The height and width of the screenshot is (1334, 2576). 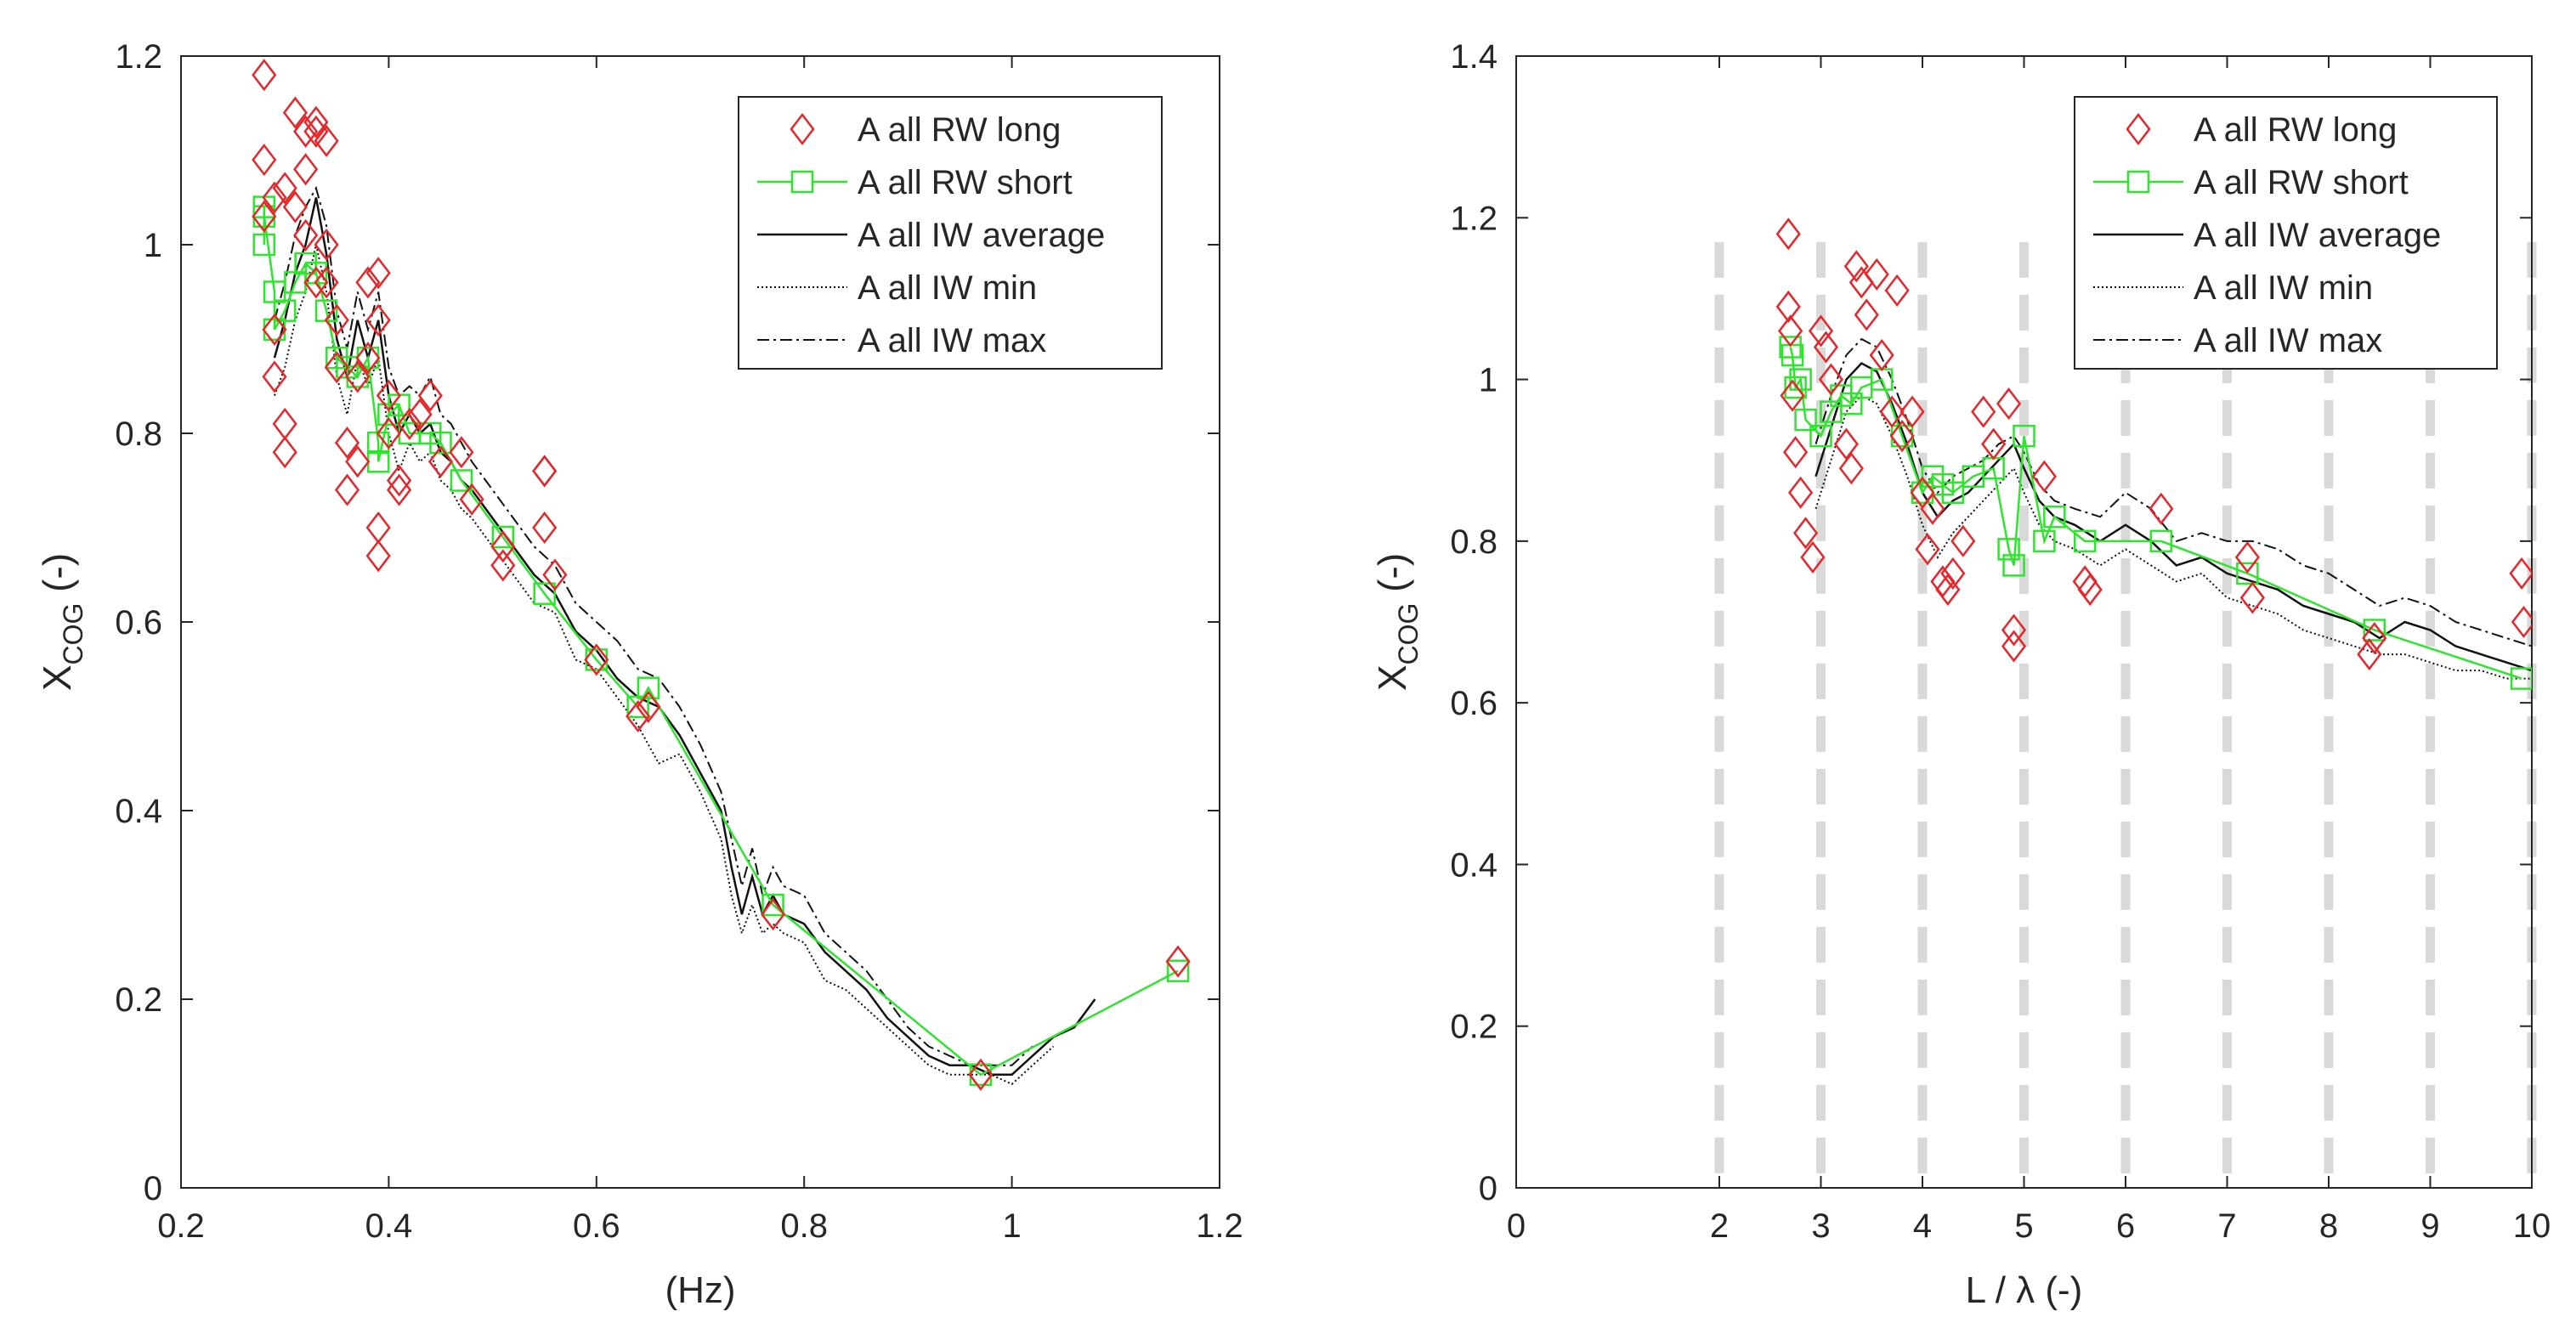 I want to click on y-tick-label: 0.2, so click(x=138, y=1000).